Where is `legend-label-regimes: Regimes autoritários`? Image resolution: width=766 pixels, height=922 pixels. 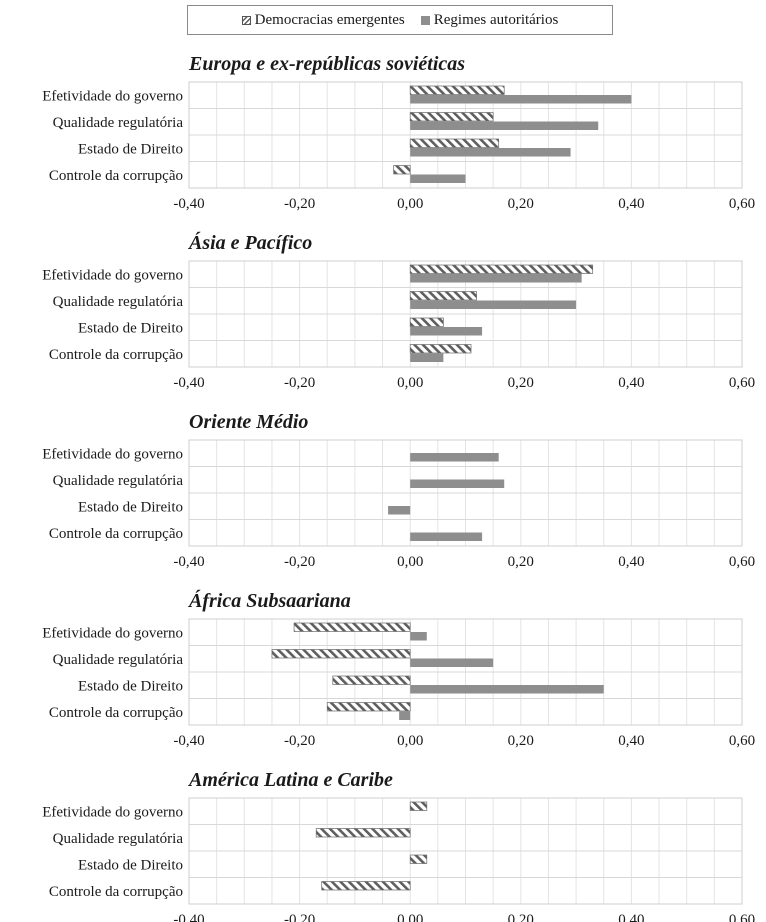 legend-label-regimes: Regimes autoritários is located at coordinates (496, 19).